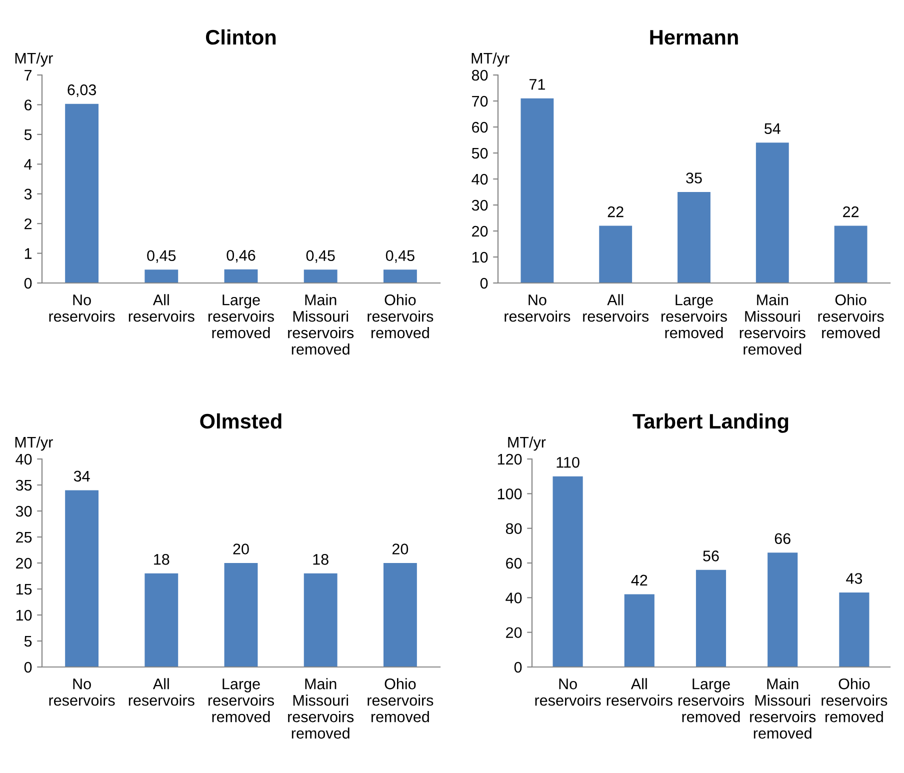 This screenshot has width=904, height=773. What do you see at coordinates (241, 421) in the screenshot?
I see `chart-title: Olmsted` at bounding box center [241, 421].